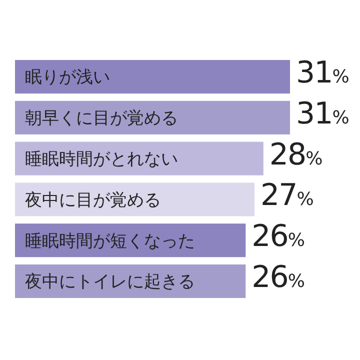  Describe the element at coordinates (110, 241) in the screenshot. I see `y-tick-label: 睡眠時間が短くなった` at that location.